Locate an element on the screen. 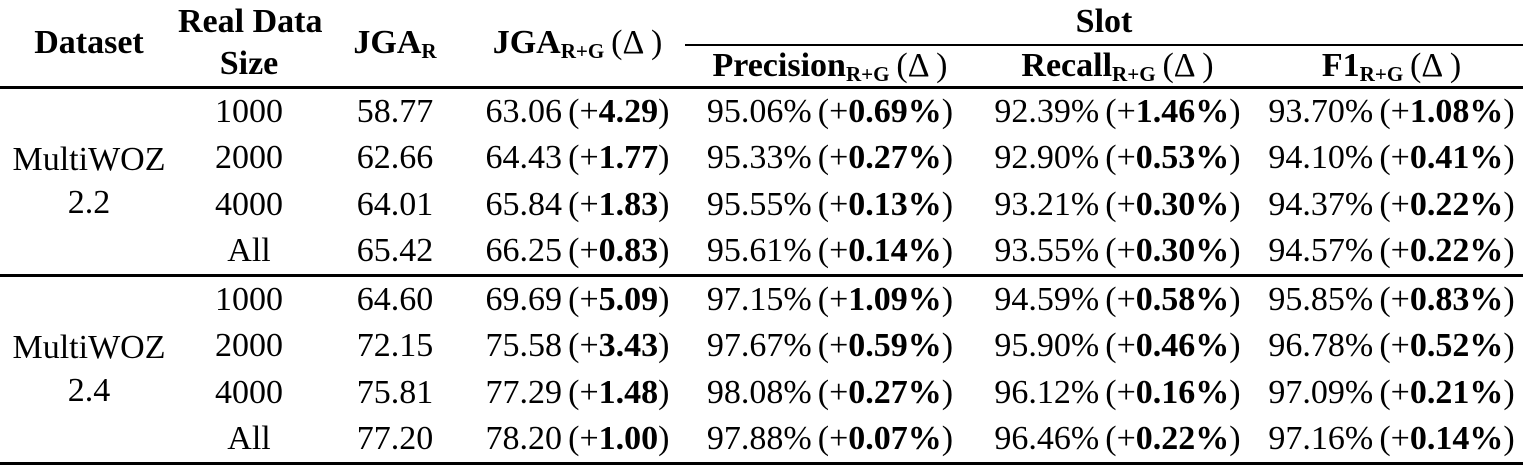  f1-cell-value: 97.16% is located at coordinates (1321, 439).